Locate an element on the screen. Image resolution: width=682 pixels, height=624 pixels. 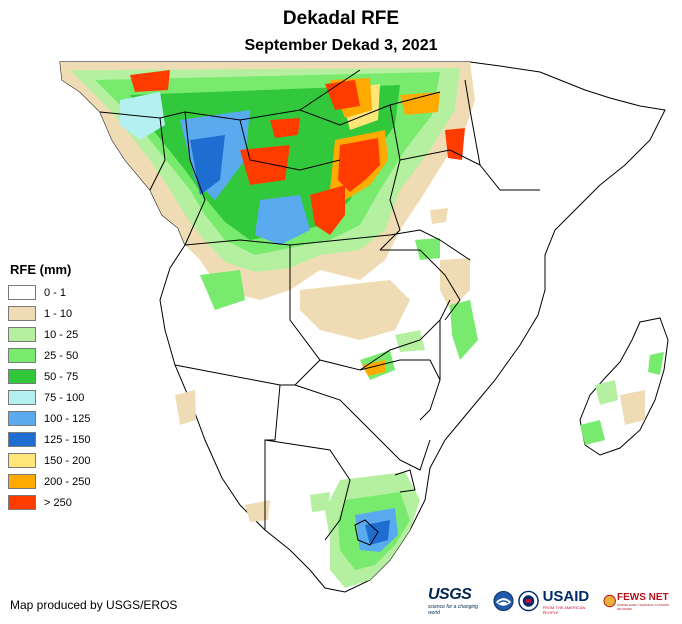
noaa-emblem-icon is located at coordinates (503, 601).